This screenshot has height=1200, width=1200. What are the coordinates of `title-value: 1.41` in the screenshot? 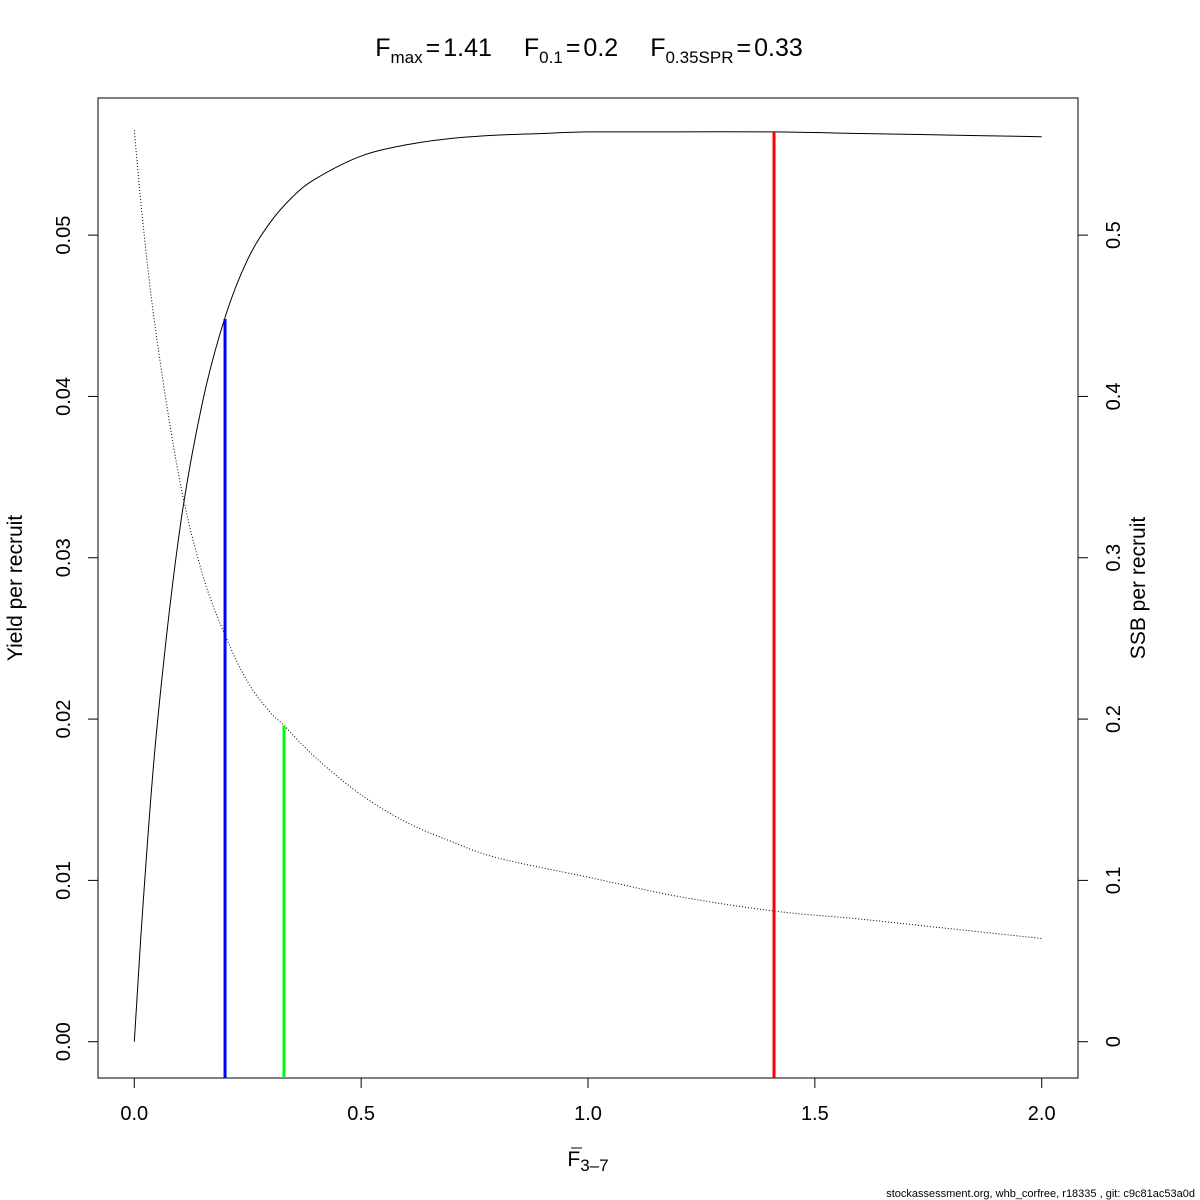 It's located at (467, 48).